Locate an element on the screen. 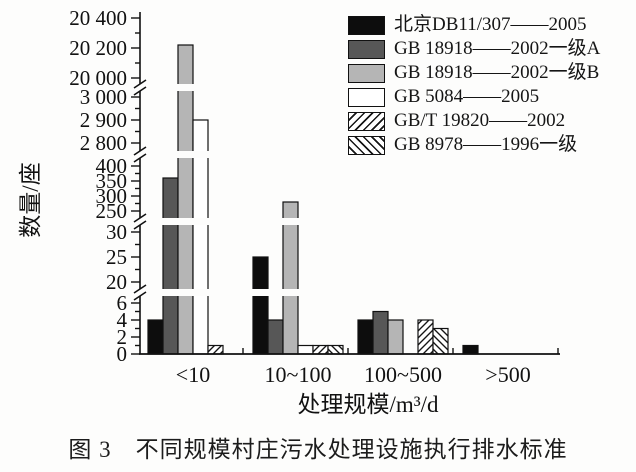 The width and height of the screenshot is (636, 472). x-category-label: 100~500 is located at coordinates (403, 374).